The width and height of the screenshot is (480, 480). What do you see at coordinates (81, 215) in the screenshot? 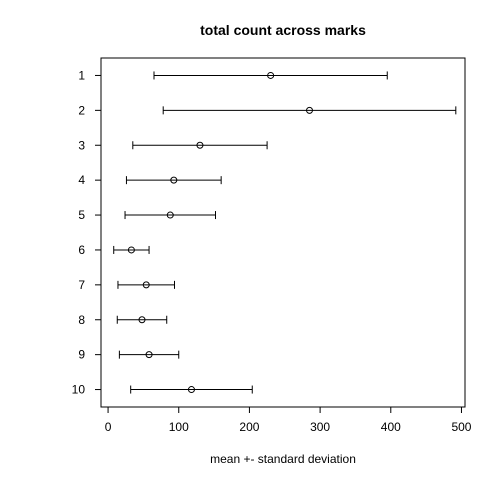
I see `y-tick-label: 5` at bounding box center [81, 215].